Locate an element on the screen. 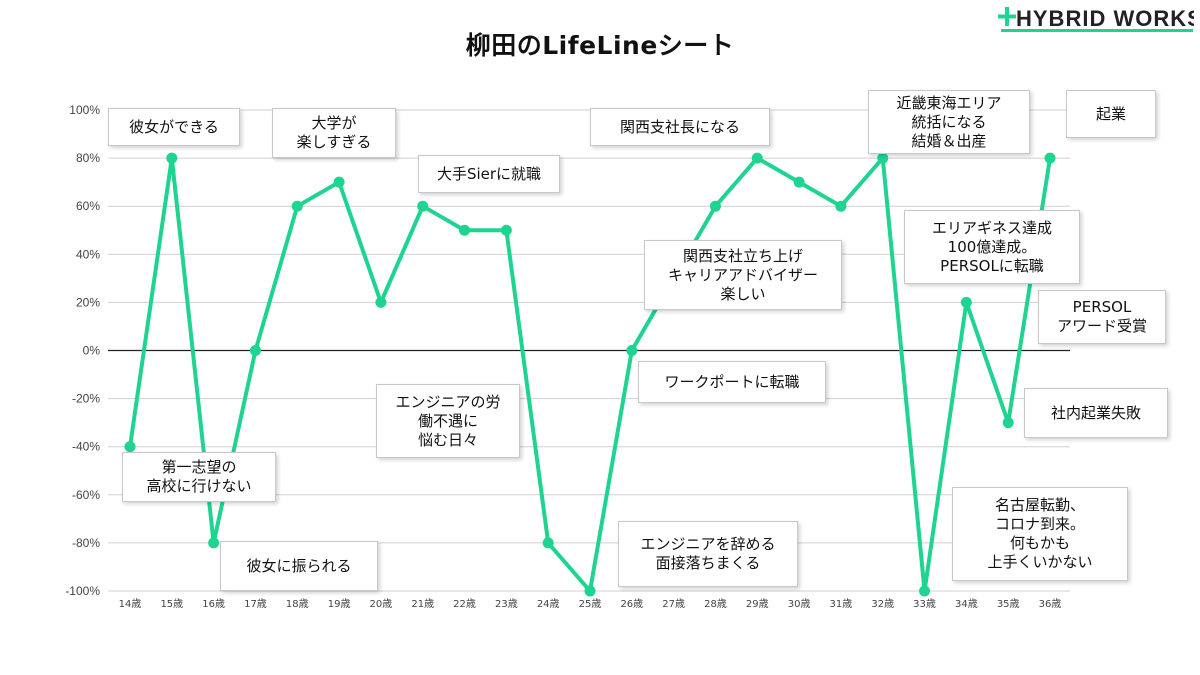 This screenshot has width=1200, height=675. x-tick-label: 34歳 is located at coordinates (966, 604).